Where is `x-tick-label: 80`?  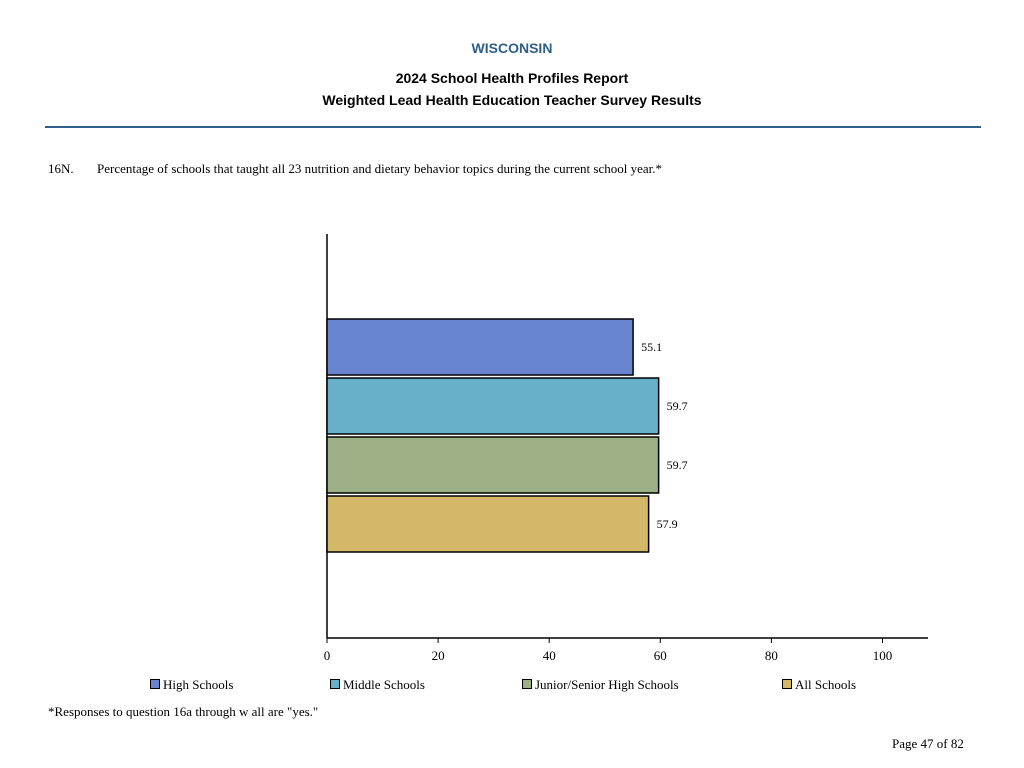
x-tick-label: 80 is located at coordinates (771, 655).